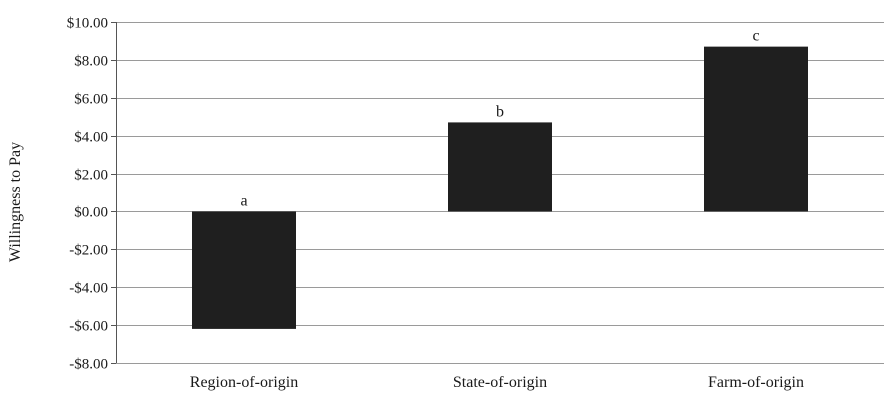  I want to click on bar-farm-of-origin, so click(756, 129).